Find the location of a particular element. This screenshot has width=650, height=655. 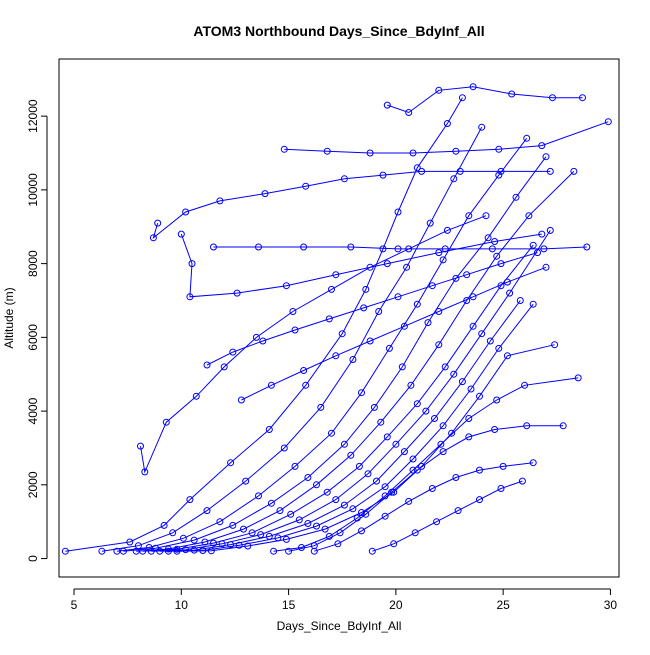

x-tick-label: 20 is located at coordinates (396, 605).